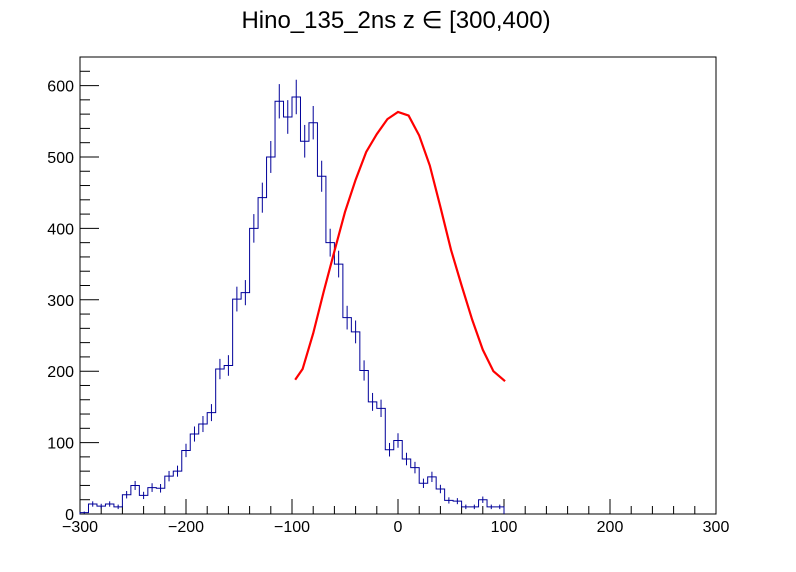  What do you see at coordinates (716, 527) in the screenshot?
I see `x-tick-label: 300` at bounding box center [716, 527].